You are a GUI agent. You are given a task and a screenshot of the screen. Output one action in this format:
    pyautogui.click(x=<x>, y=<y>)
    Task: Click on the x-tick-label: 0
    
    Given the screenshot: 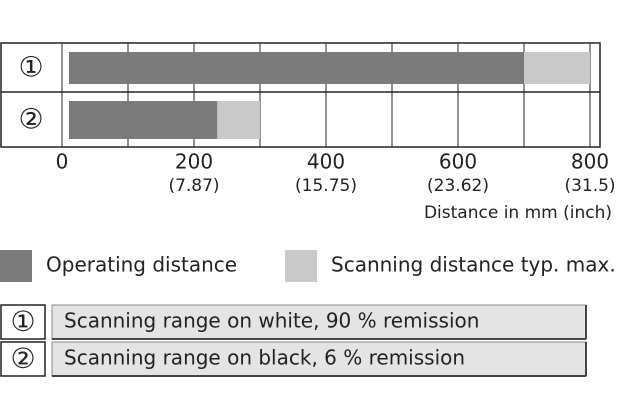 What is the action you would take?
    pyautogui.click(x=62, y=162)
    